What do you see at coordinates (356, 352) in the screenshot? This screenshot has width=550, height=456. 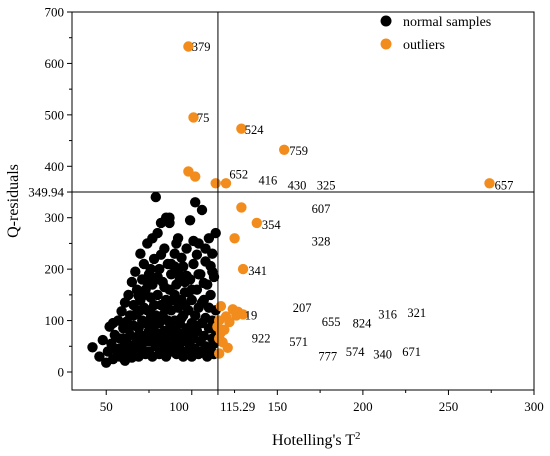 I see `outlier-id-label: 574` at bounding box center [356, 352].